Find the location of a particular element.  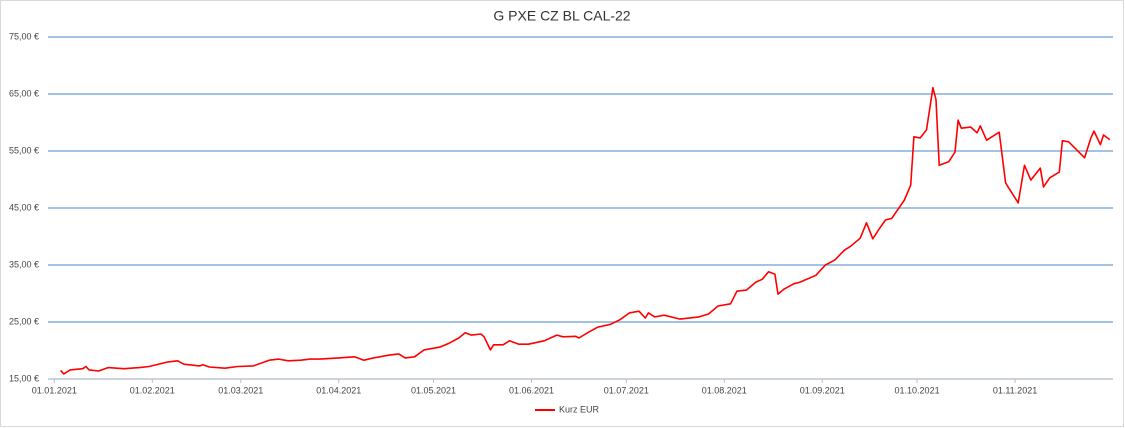

x-tick-label: 01.07.2021 is located at coordinates (626, 390).